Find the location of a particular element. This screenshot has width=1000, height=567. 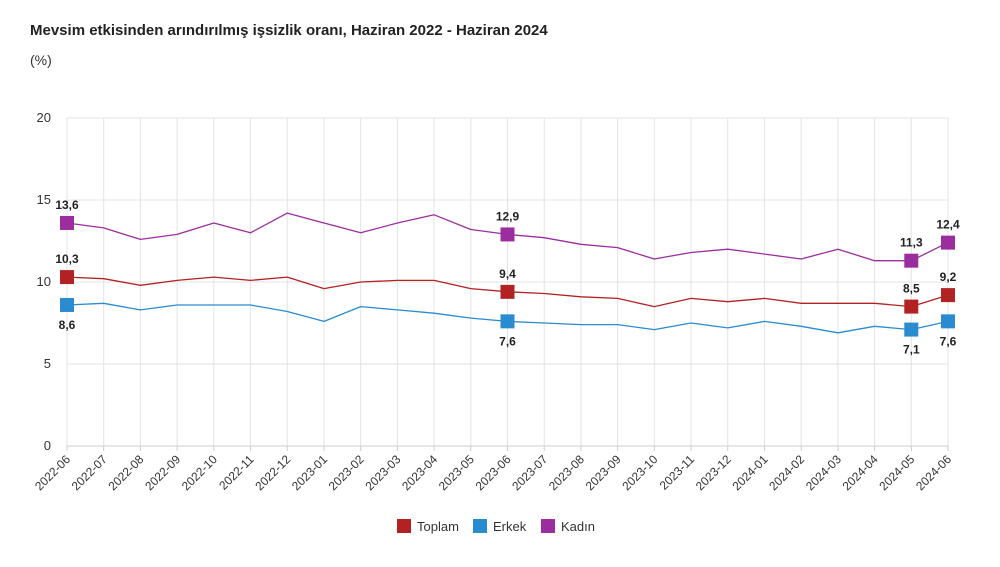

legend-swatch-toplam is located at coordinates (404, 526).